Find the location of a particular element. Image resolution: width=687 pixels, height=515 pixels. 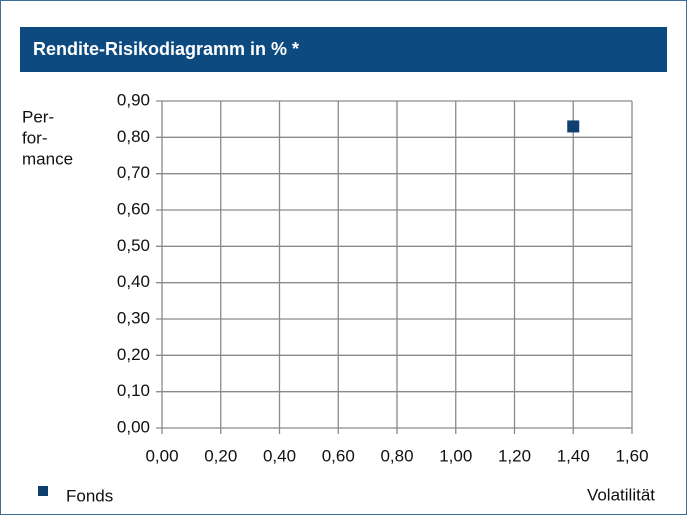

y-tick-label: 0,60 is located at coordinates (133, 208).